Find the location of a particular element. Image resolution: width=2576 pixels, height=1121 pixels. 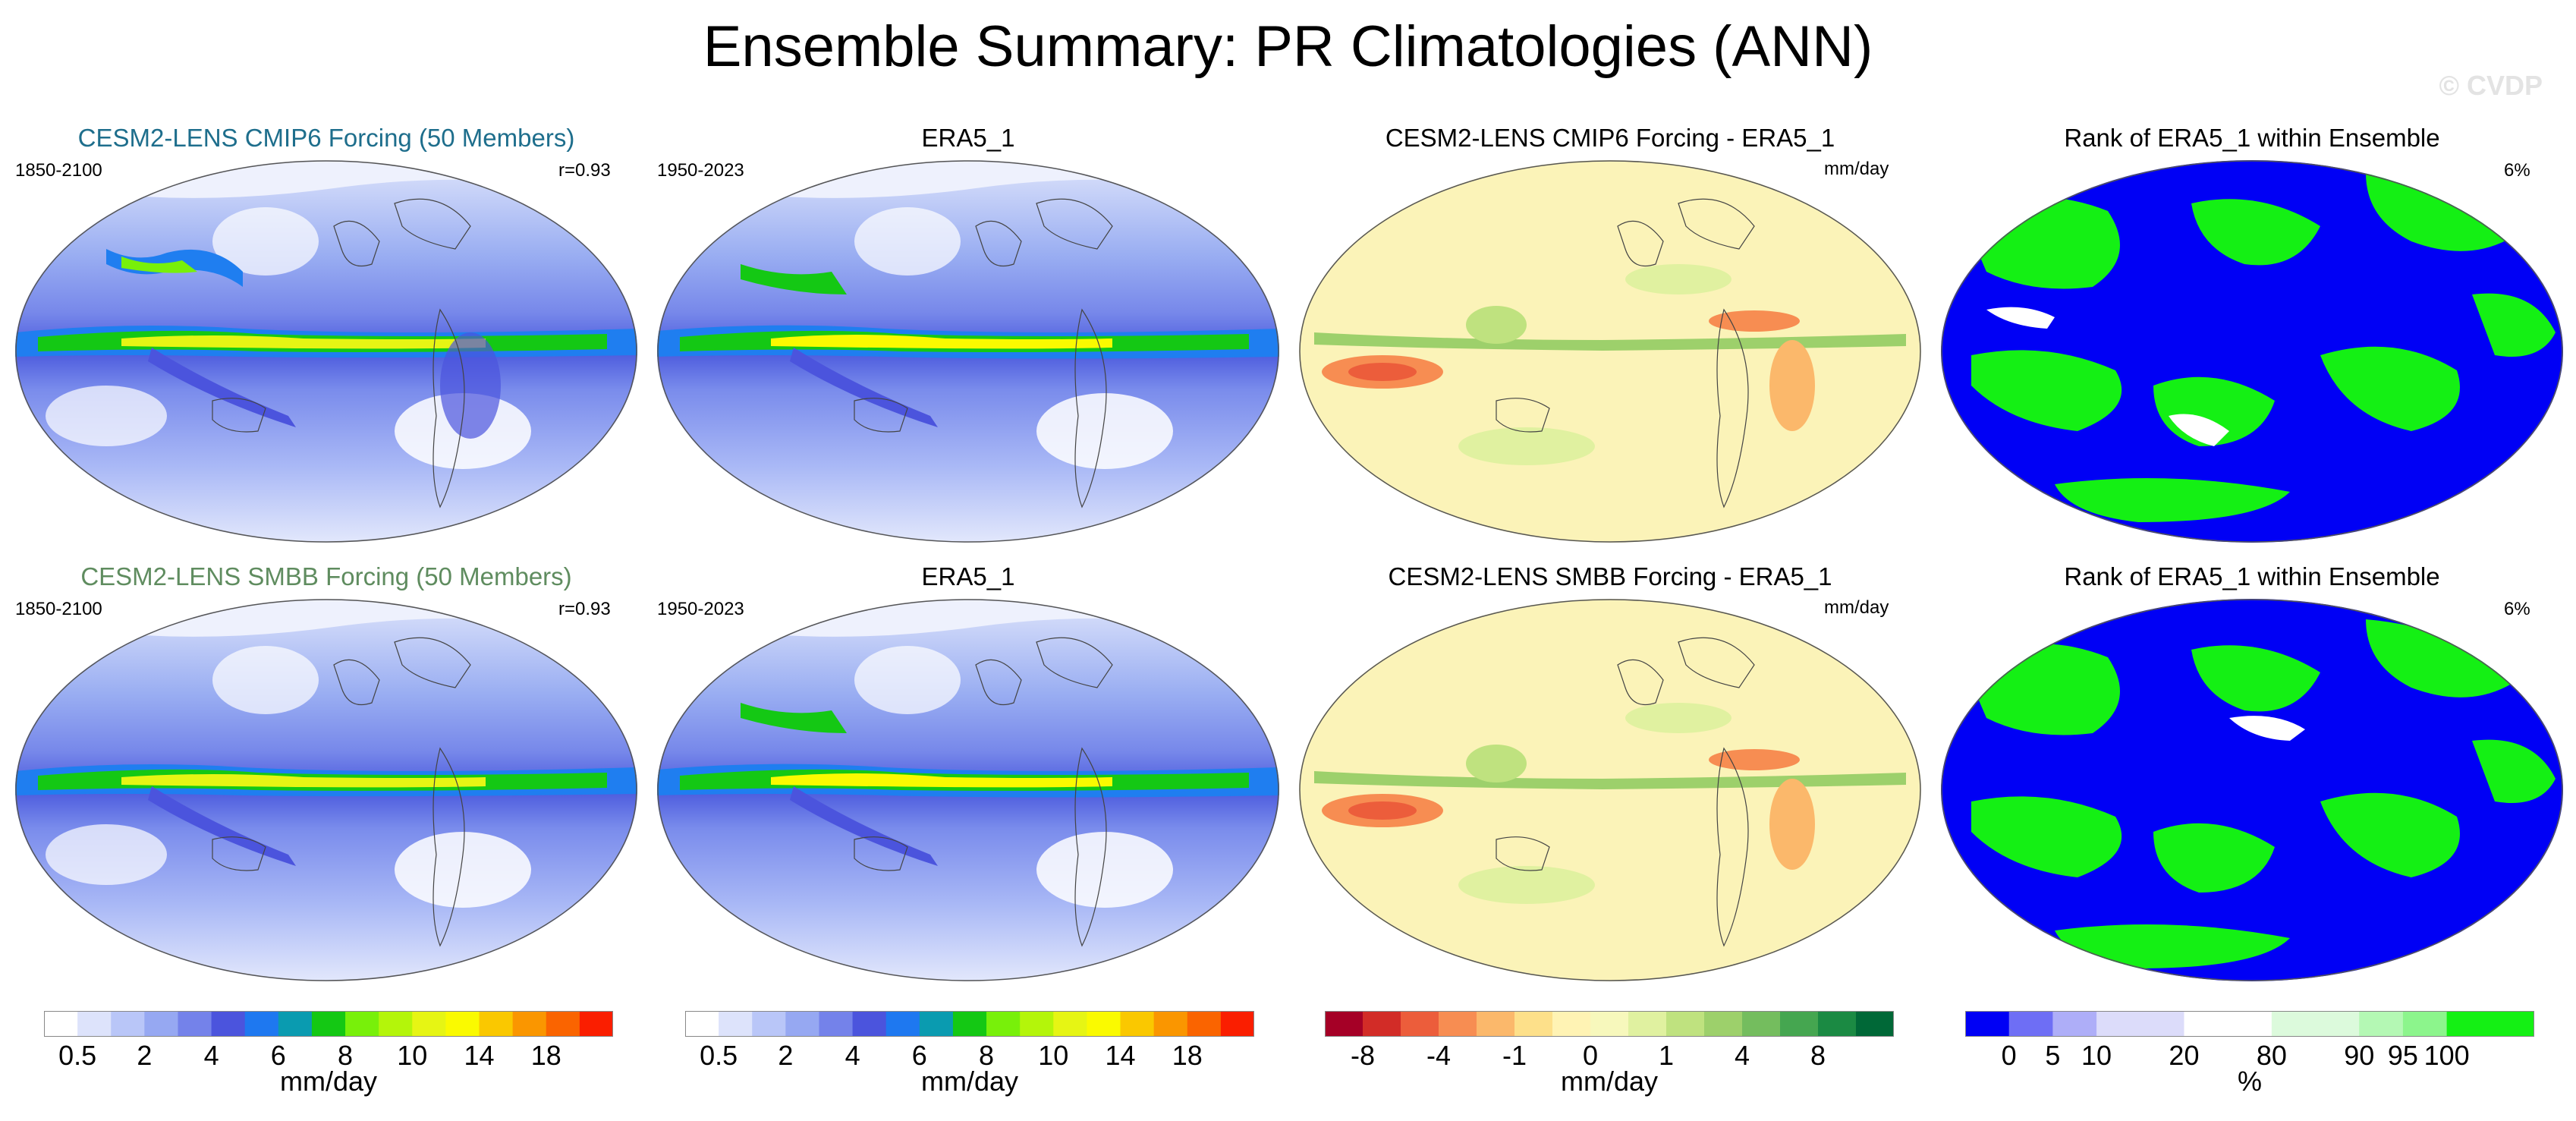

diff-units-row2: mm/day is located at coordinates (1856, 607).